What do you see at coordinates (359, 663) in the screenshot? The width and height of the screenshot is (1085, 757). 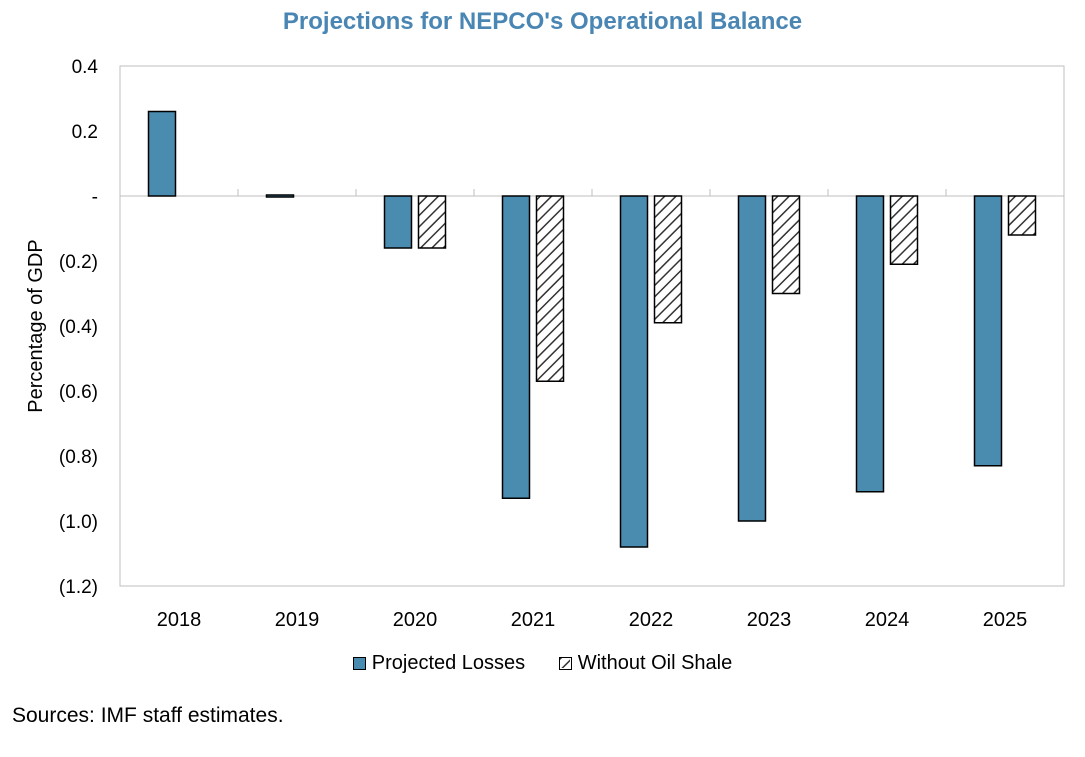 I see `legend-swatch-projected-losses` at bounding box center [359, 663].